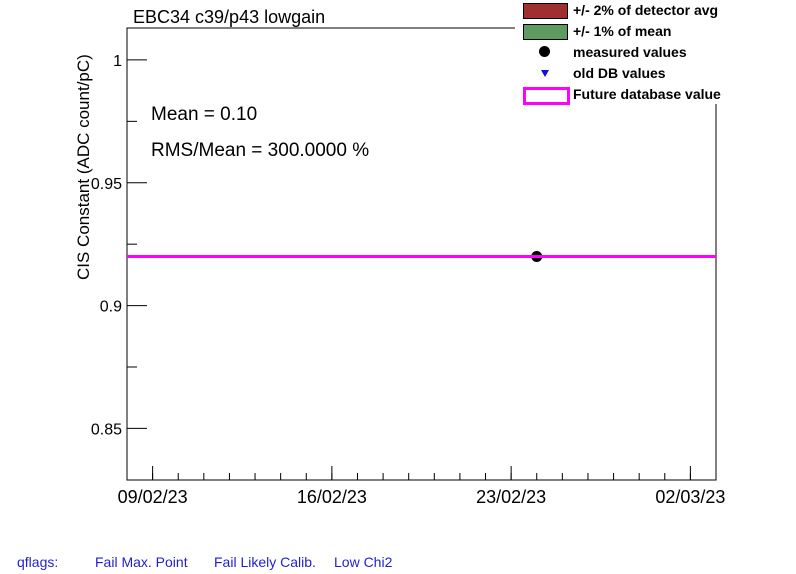  Describe the element at coordinates (106, 429) in the screenshot. I see `y-tick-label: 0.85` at that location.